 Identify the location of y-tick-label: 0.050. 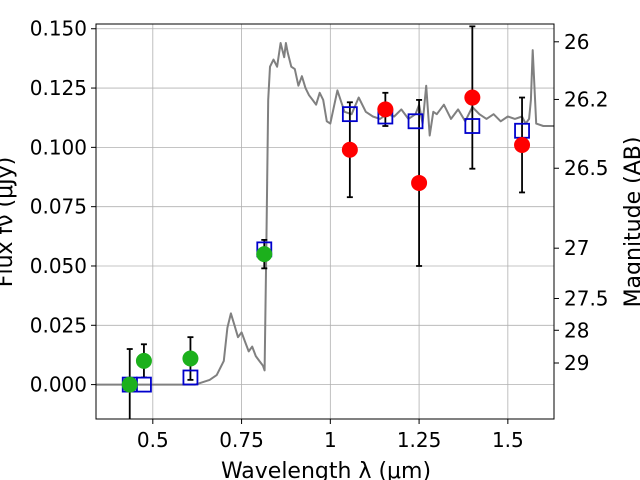
(58, 266).